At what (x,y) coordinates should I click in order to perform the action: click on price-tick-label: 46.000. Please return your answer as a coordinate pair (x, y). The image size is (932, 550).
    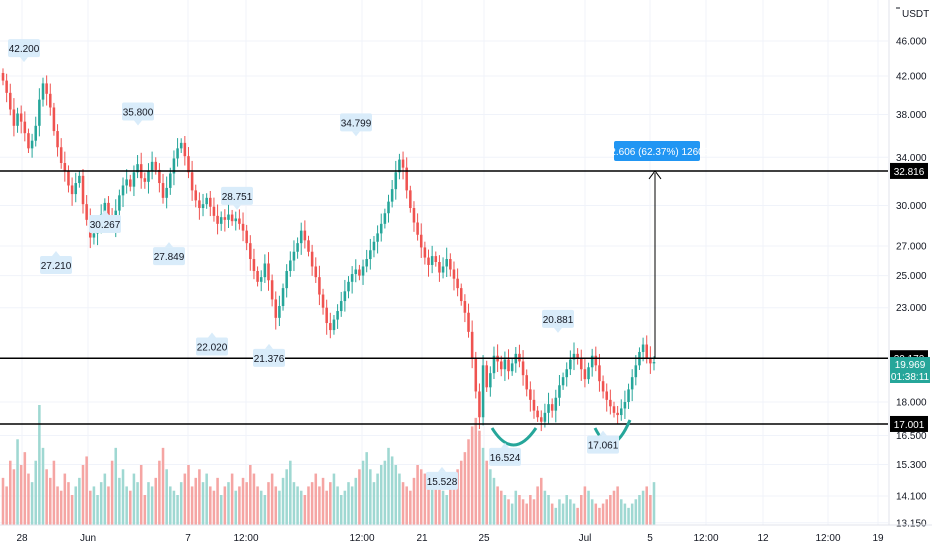
    Looking at the image, I should click on (911, 41).